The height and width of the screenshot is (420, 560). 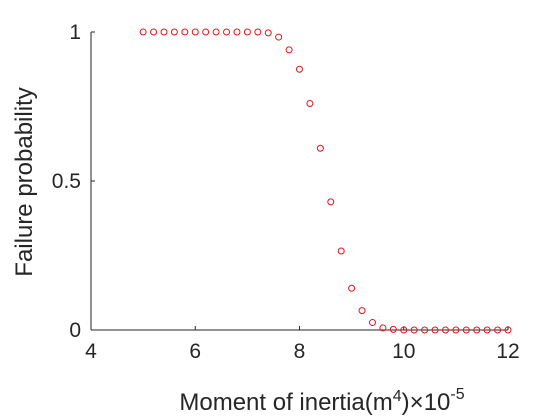 I want to click on x-axis-label-superscript: 4, so click(x=397, y=396).